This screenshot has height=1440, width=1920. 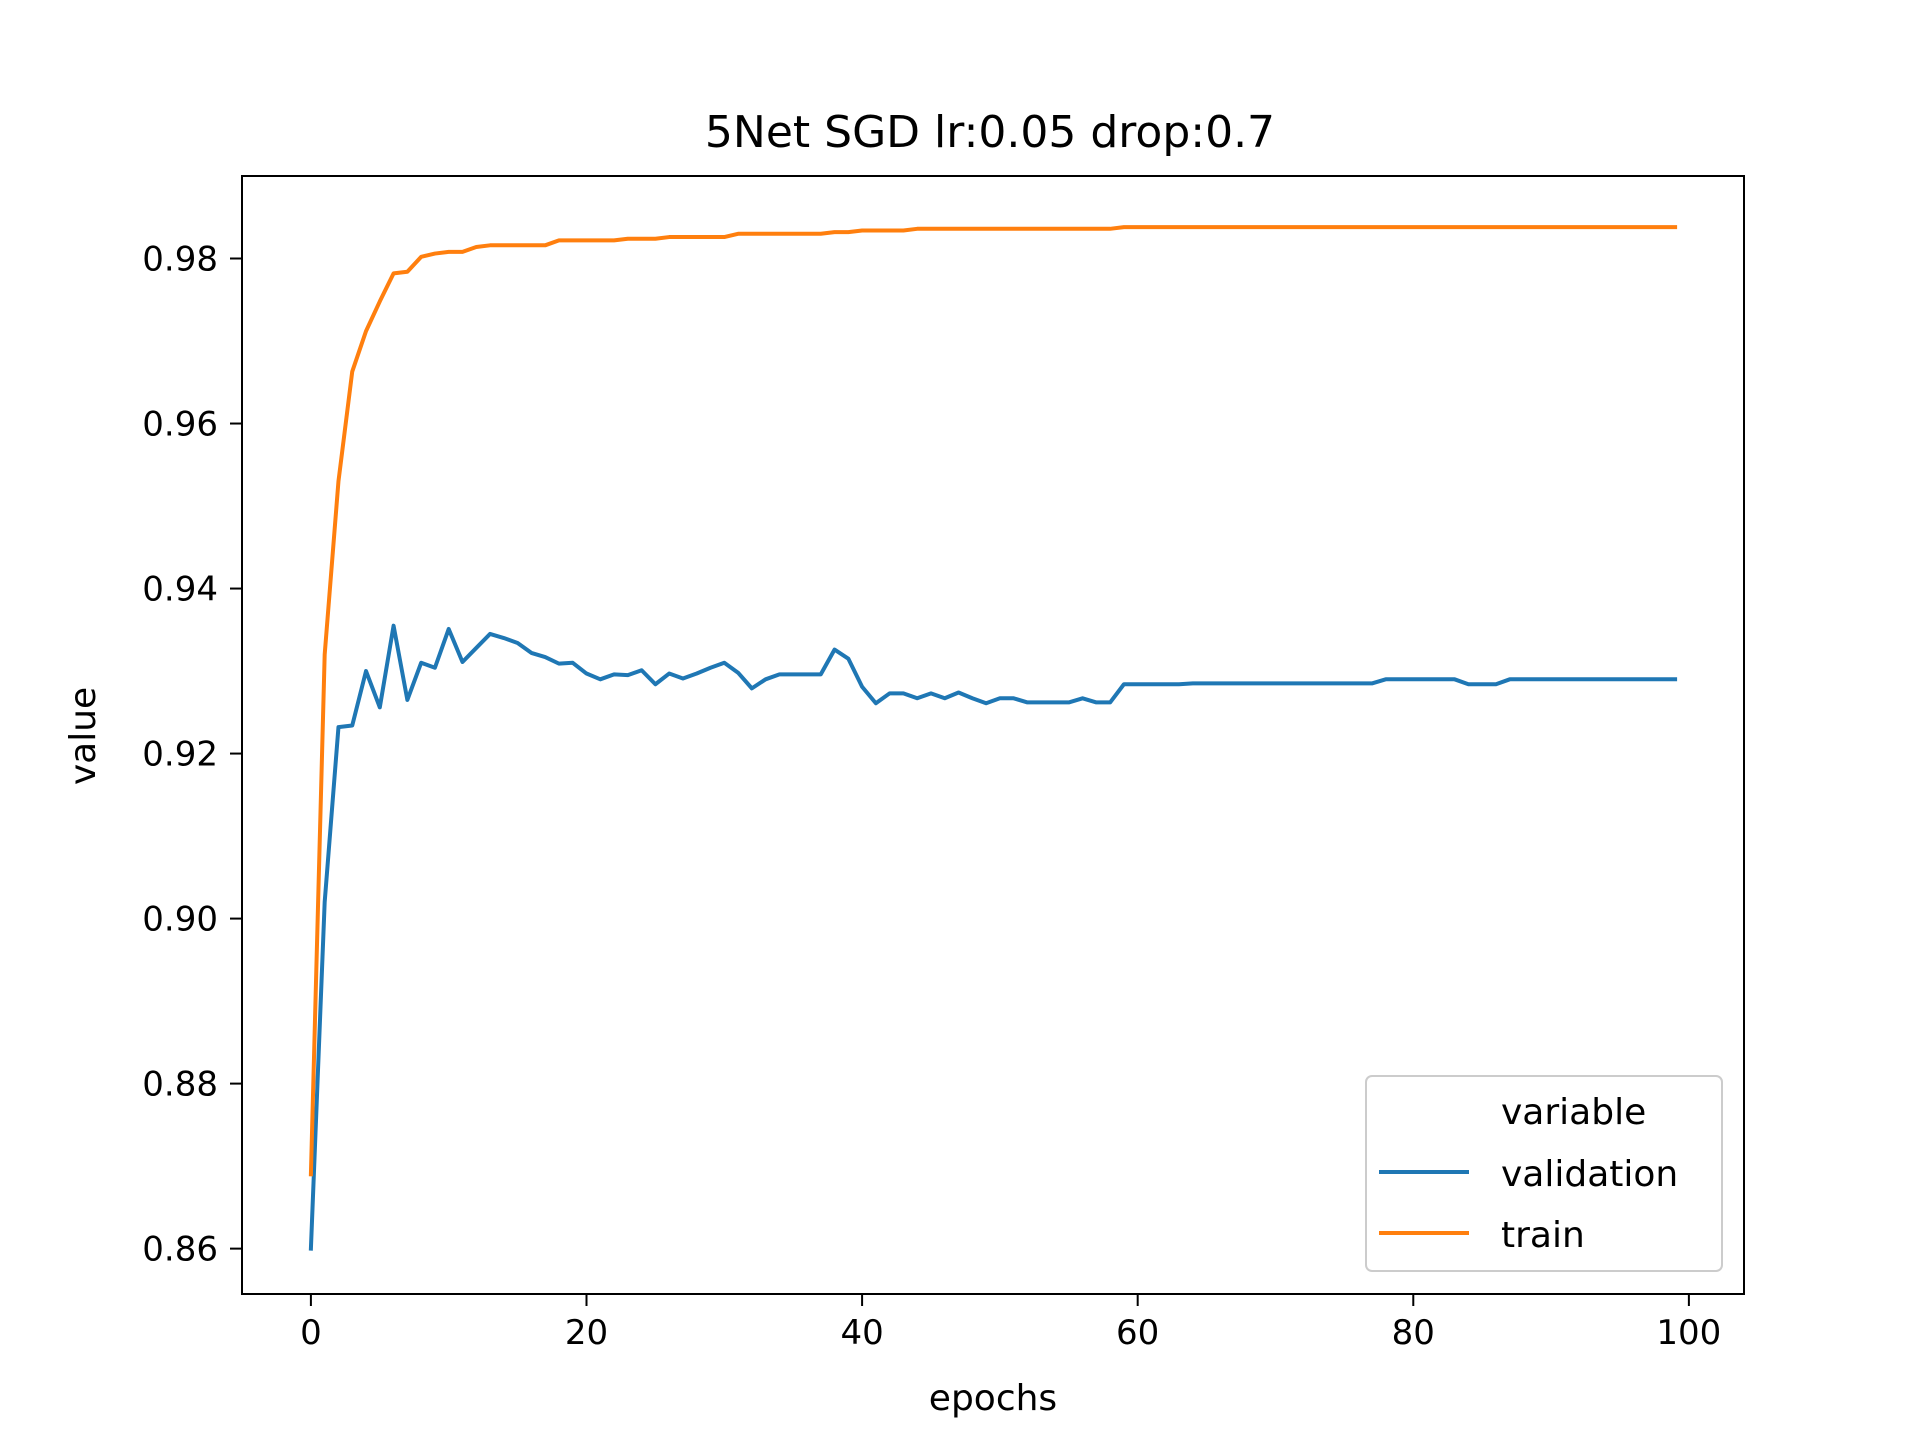 I want to click on x-tick-label: 60, so click(x=1137, y=1333).